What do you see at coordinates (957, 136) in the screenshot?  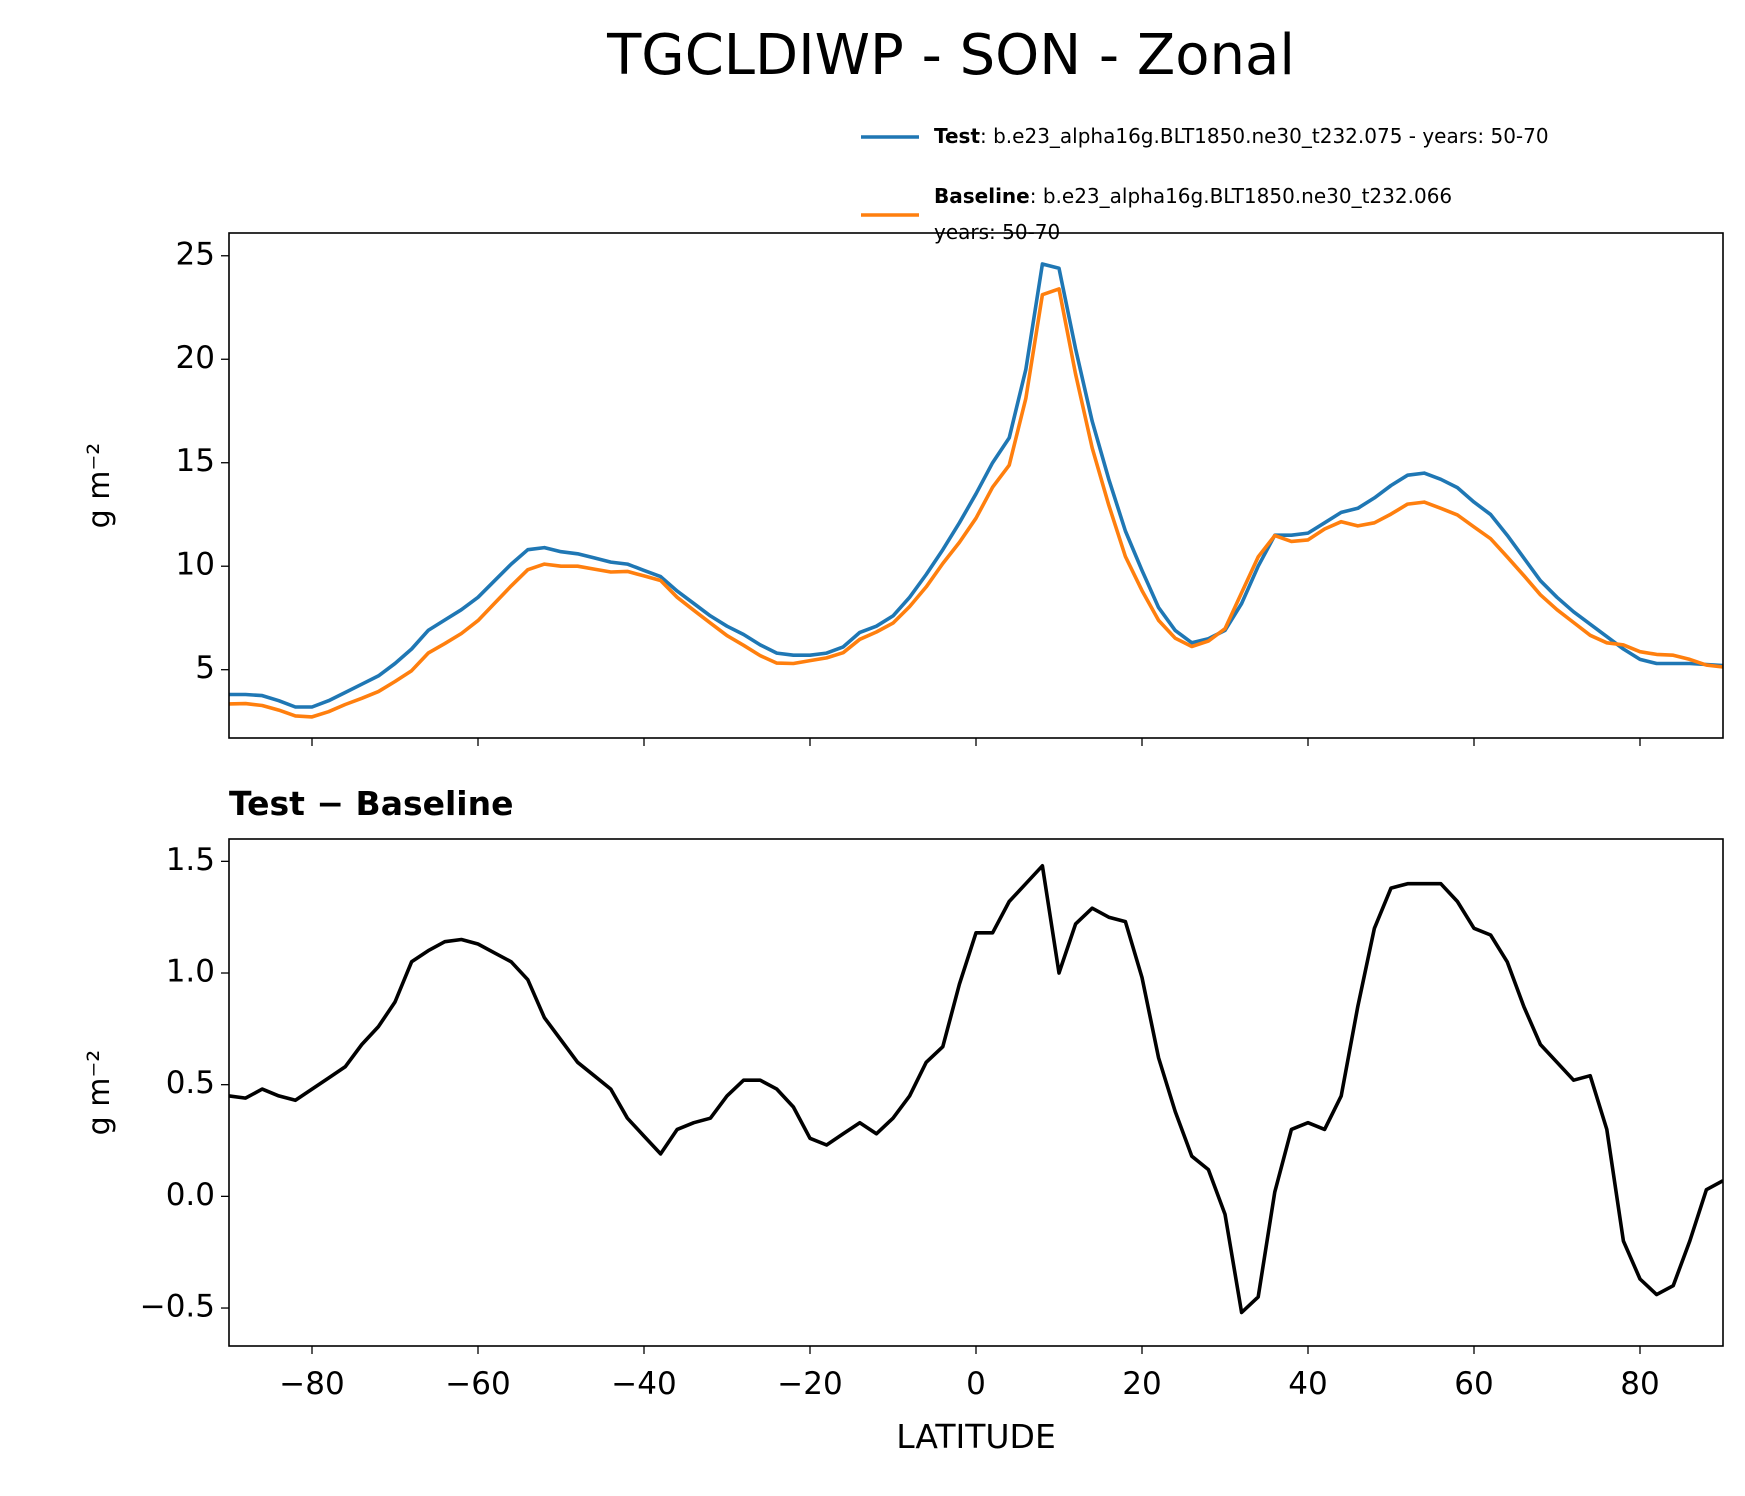 I see `legend-name: Test` at bounding box center [957, 136].